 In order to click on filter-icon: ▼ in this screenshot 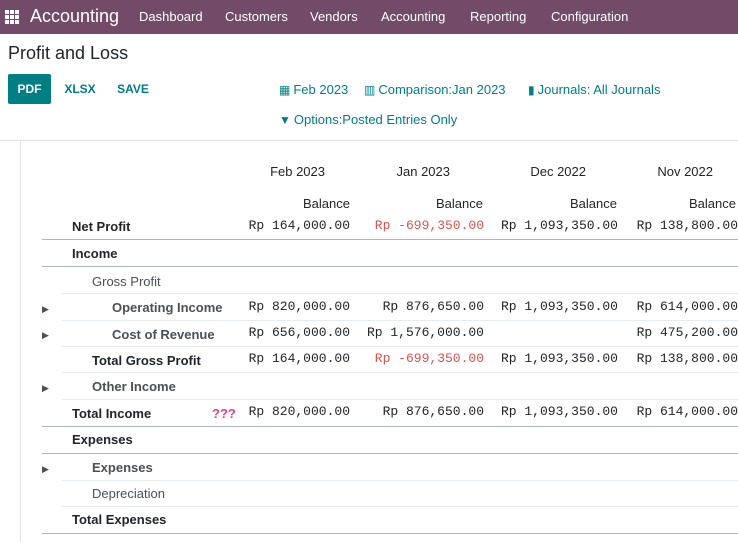, I will do `click(285, 120)`.